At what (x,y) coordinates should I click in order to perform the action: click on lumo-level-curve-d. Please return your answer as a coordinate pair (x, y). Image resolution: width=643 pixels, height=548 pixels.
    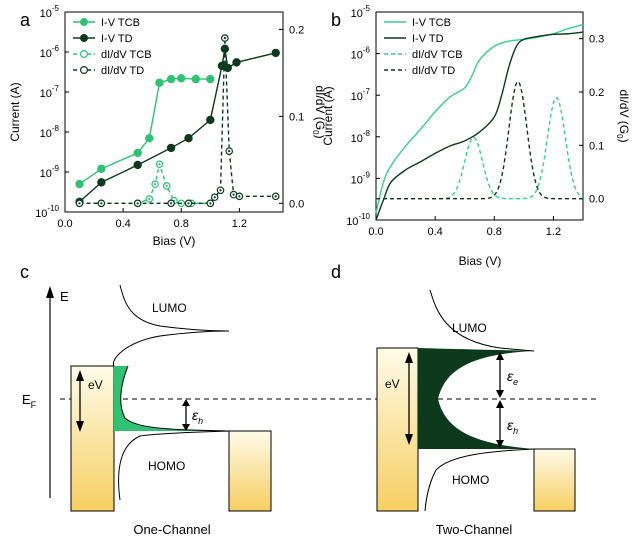
    Looking at the image, I should click on (482, 320).